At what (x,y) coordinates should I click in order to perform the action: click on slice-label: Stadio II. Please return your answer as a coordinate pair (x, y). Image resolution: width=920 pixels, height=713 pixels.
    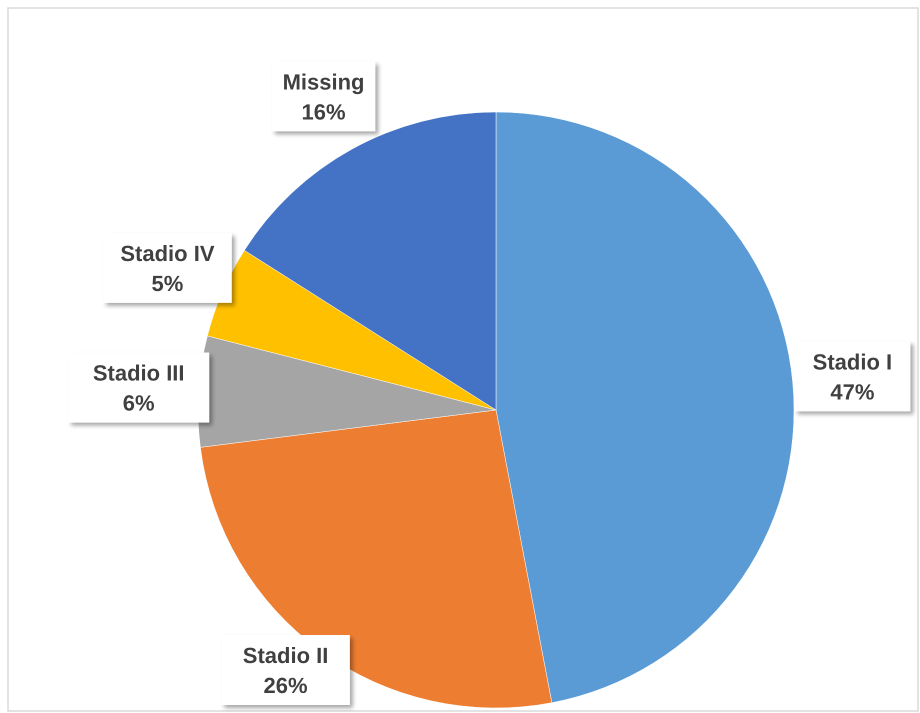
    Looking at the image, I should click on (285, 655).